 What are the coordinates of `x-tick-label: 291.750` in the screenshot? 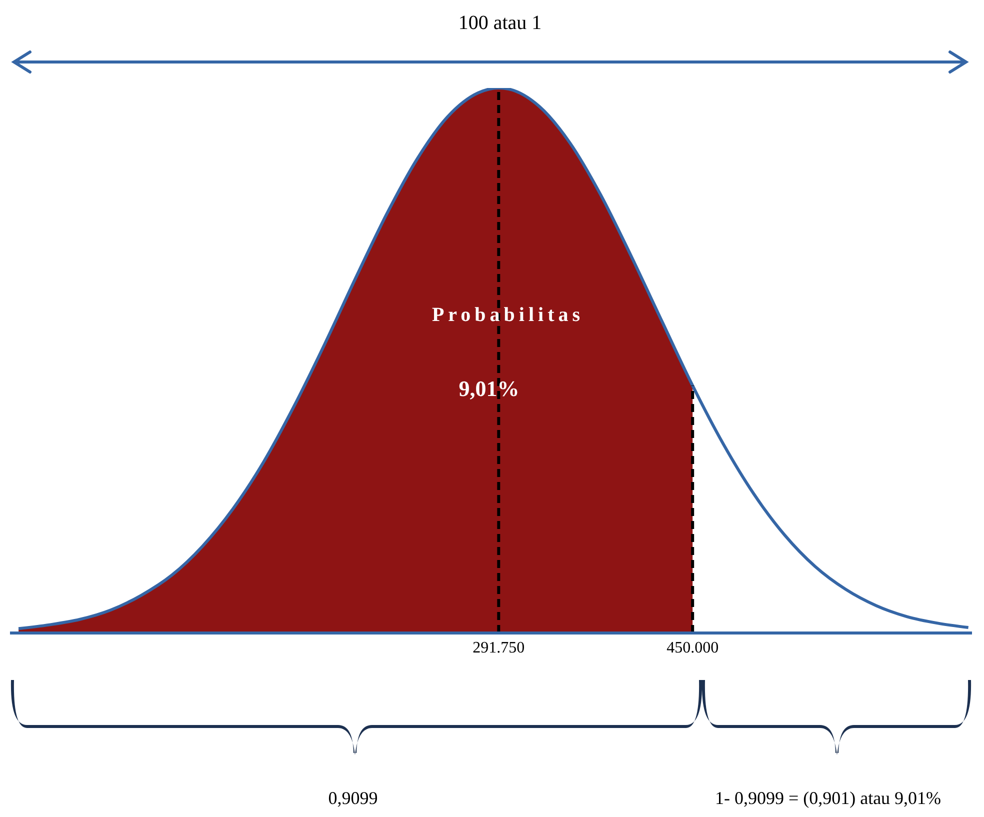 It's located at (498, 647).